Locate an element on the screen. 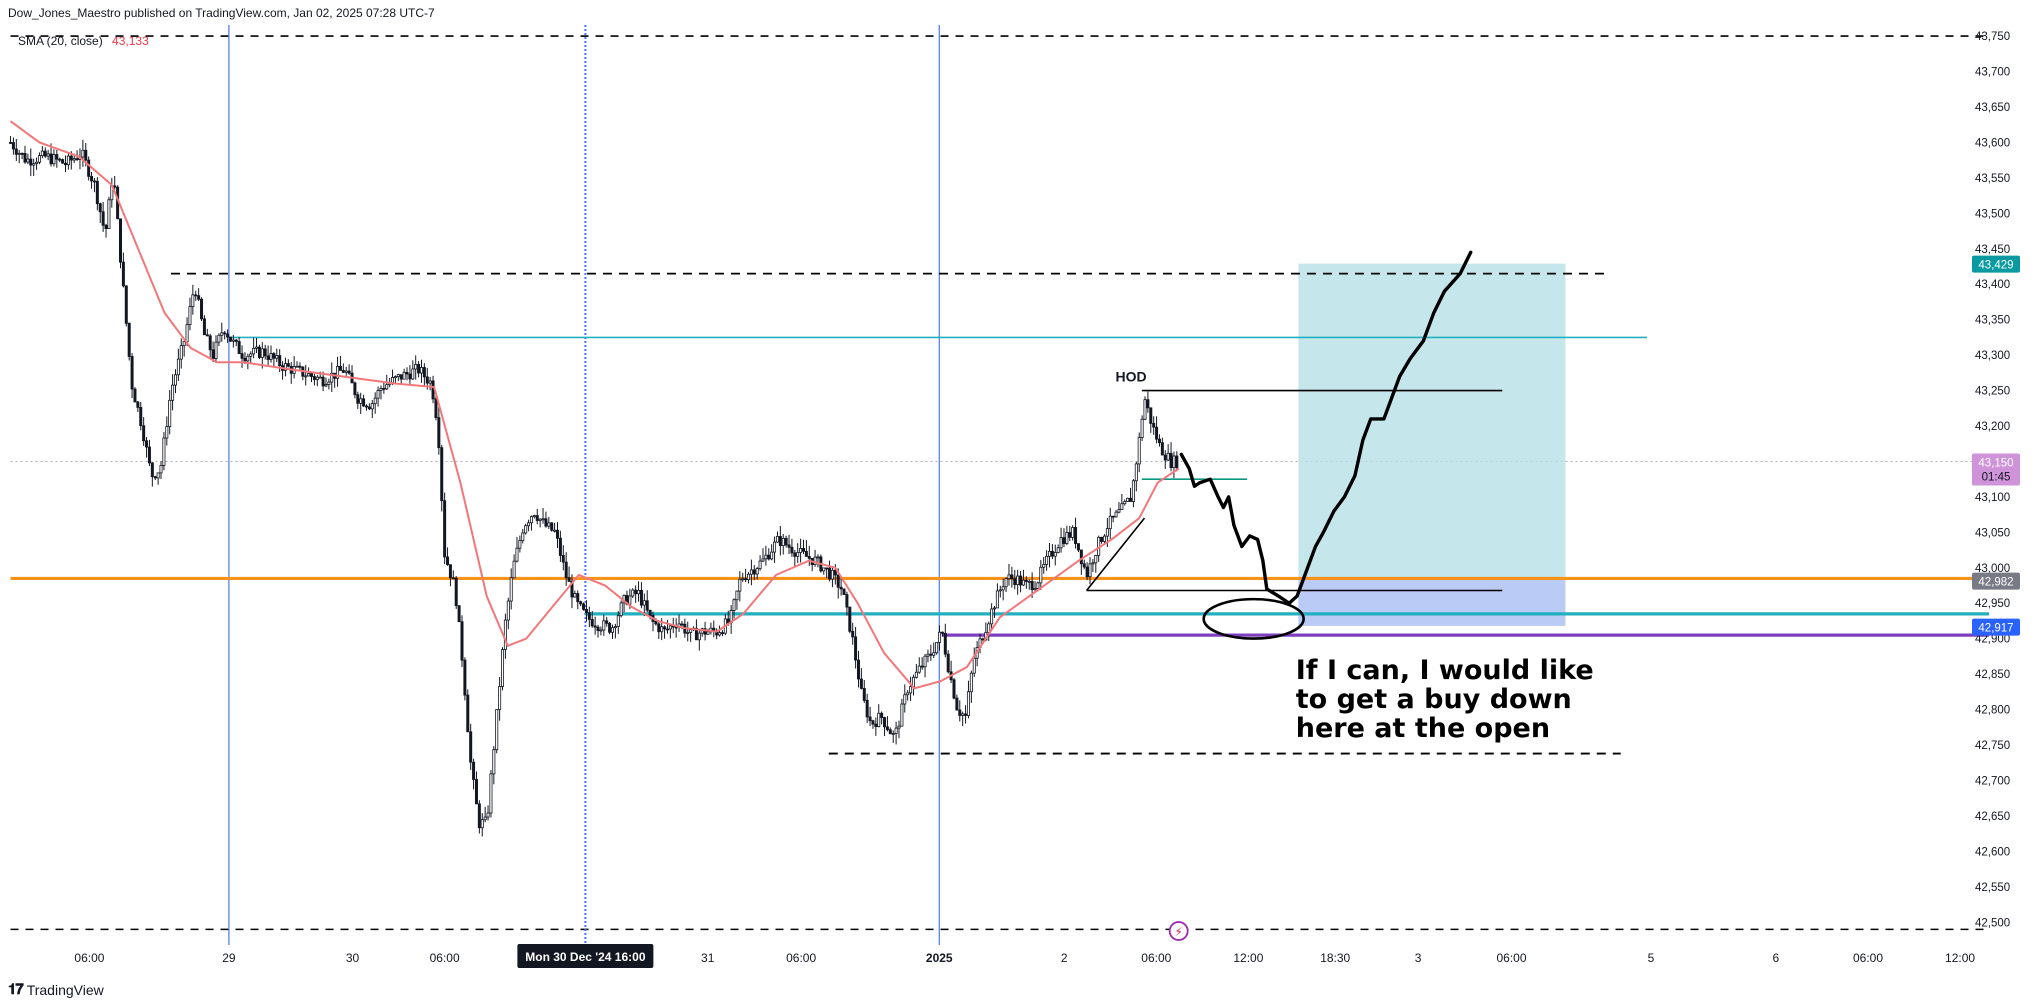 Image resolution: width=2039 pixels, height=1007 pixels. footer-brand: 𝟏𝟕 TradingView is located at coordinates (56, 989).